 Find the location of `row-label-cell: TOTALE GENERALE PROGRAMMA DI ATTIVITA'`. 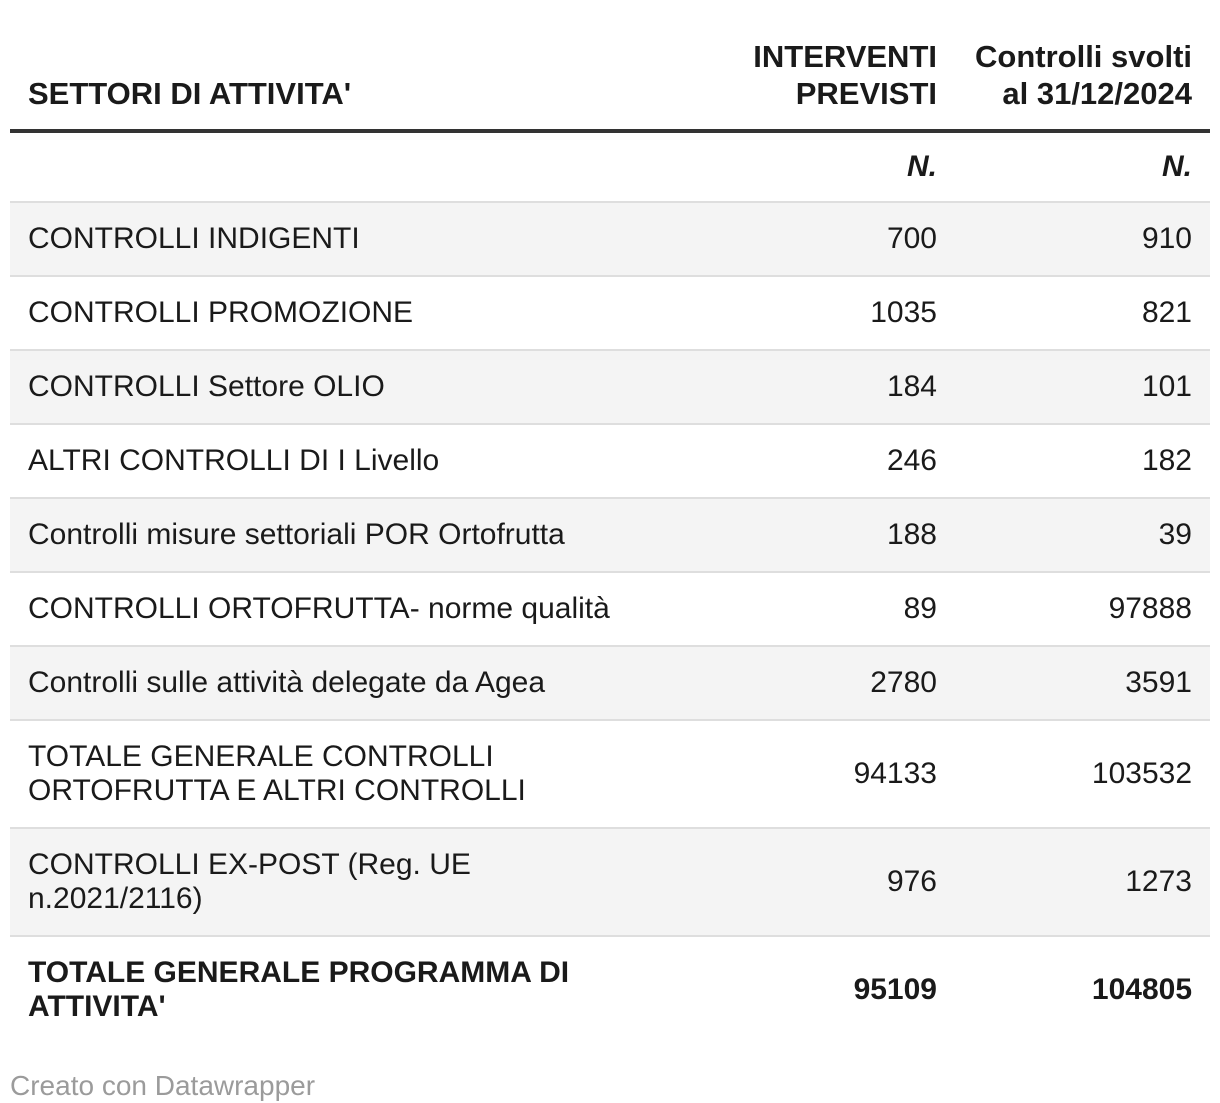

row-label-cell: TOTALE GENERALE PROGRAMMA DI ATTIVITA' is located at coordinates (337, 989).